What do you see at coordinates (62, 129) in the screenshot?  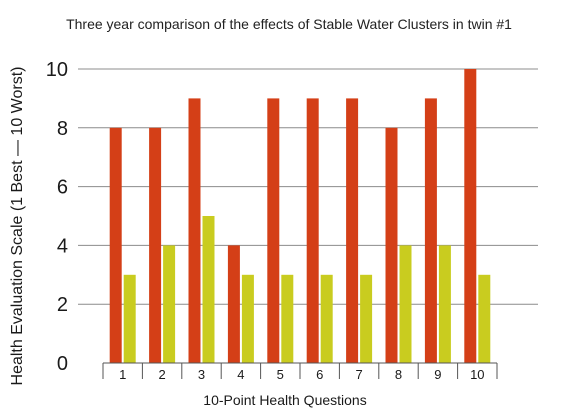 I see `y-tick-label: 8` at bounding box center [62, 129].